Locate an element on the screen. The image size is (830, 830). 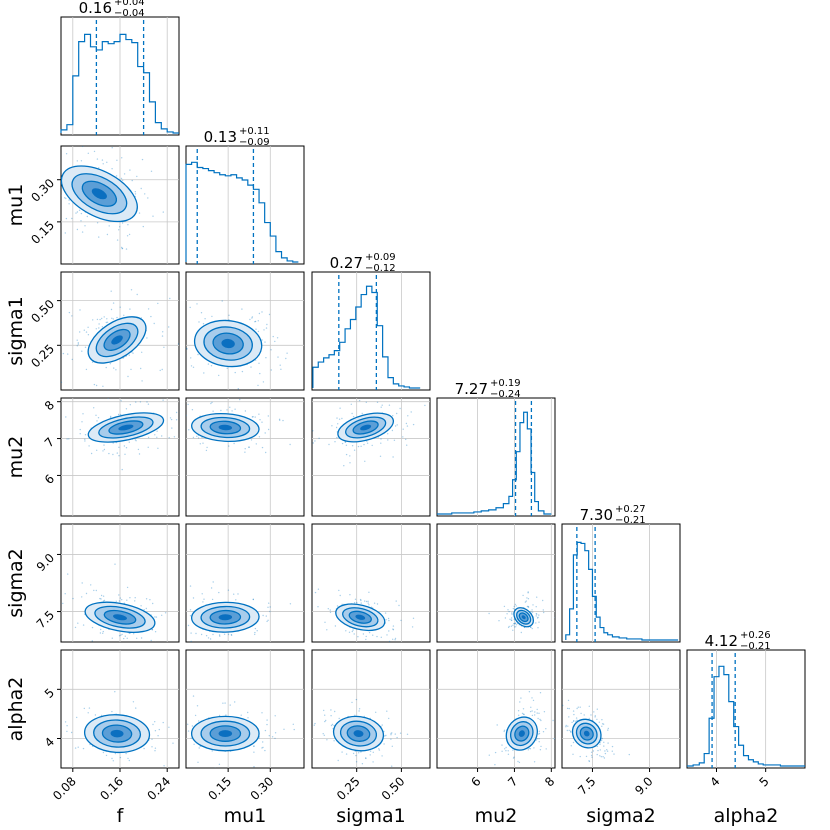
summary-title-alpha2: 4.12 +0.26−0.21 is located at coordinates (738, 641).